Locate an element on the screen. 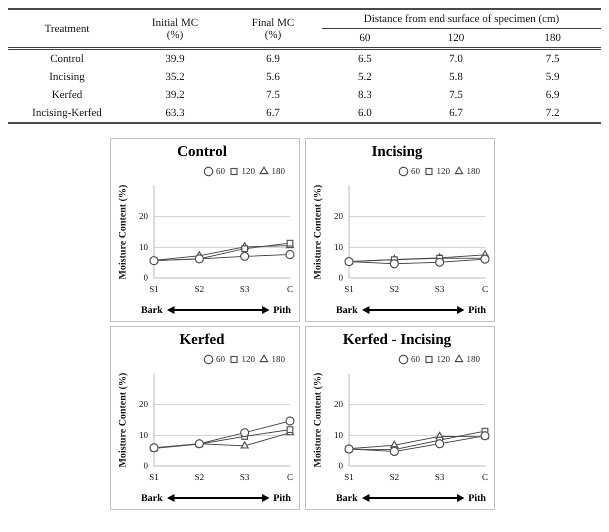  data-label: 6.0 is located at coordinates (365, 113).